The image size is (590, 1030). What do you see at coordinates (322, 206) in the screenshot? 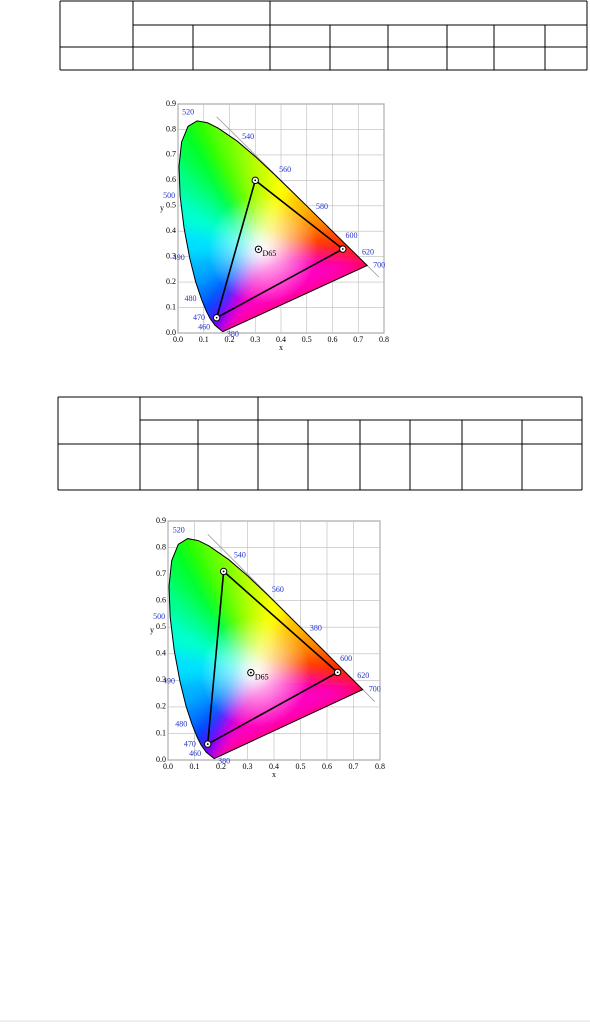
I see `wavelength-label: 580` at bounding box center [322, 206].